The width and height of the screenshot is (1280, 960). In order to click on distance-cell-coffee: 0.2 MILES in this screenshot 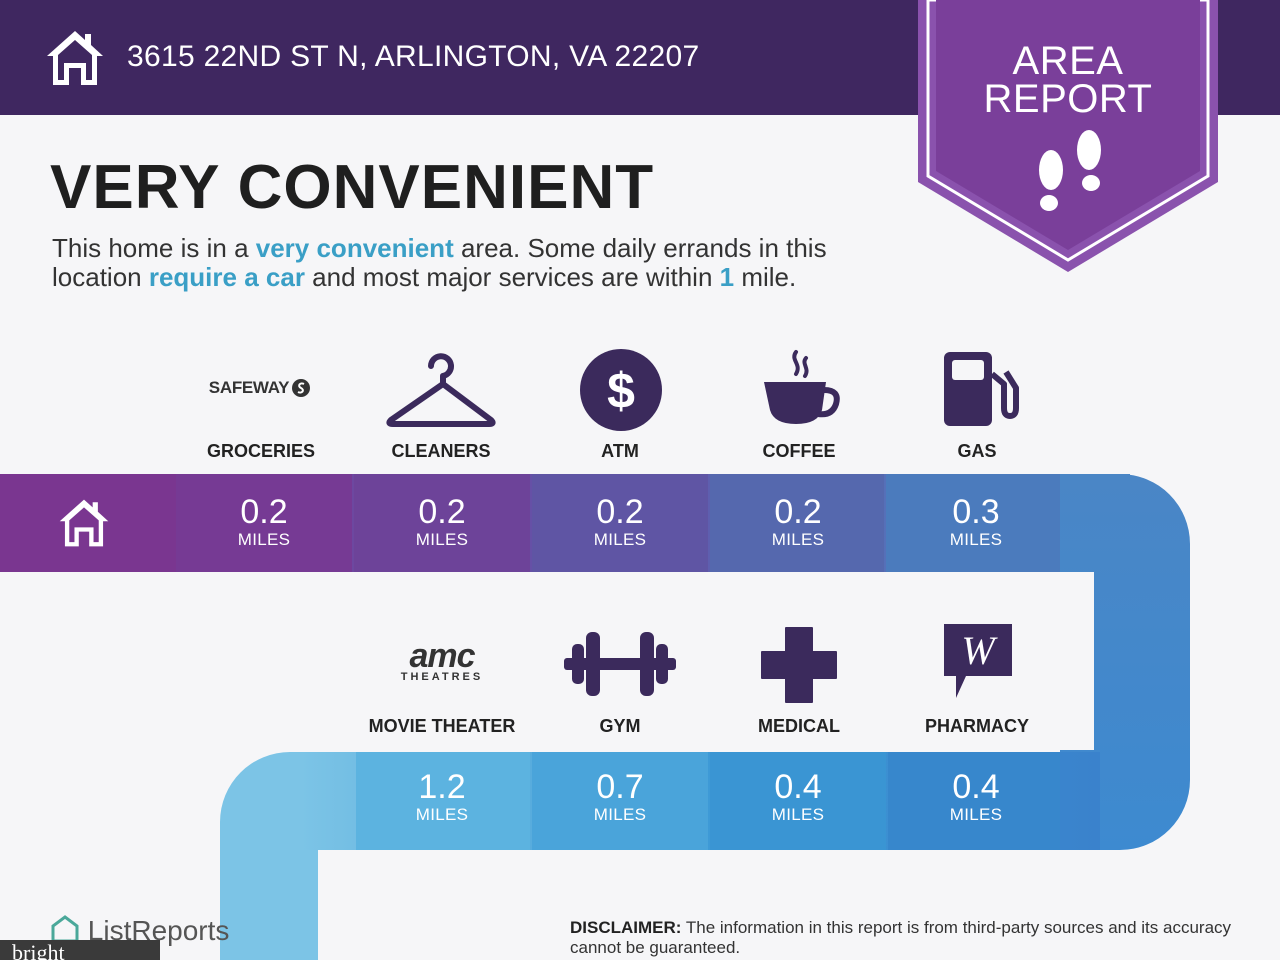, I will do `click(798, 521)`.